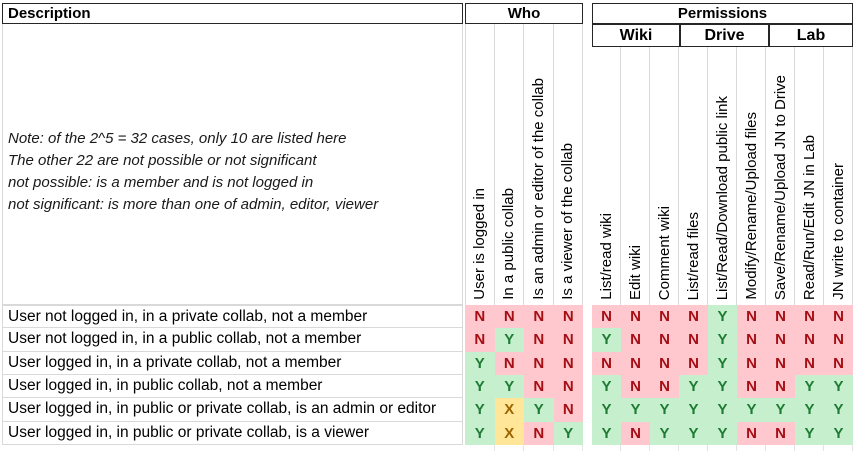  I want to click on rotated-column-header: User is logged in, so click(480, 164).